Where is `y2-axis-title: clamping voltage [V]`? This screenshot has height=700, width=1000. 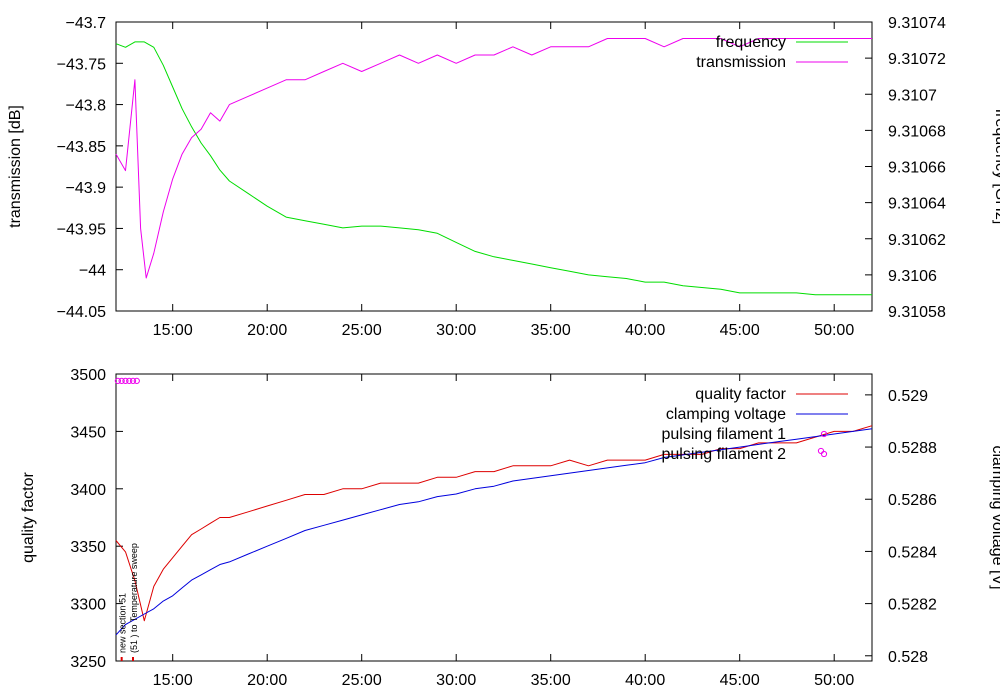
y2-axis-title: clamping voltage [V] is located at coordinates (994, 517).